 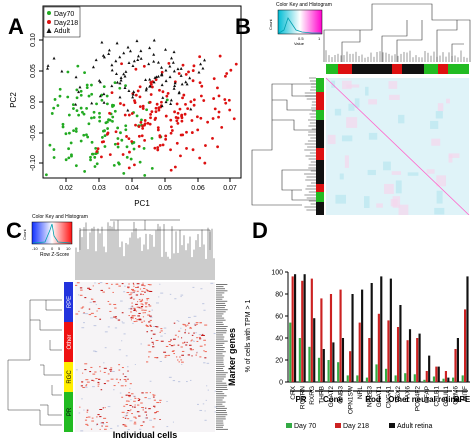 What do you see at coordinates (443, 380) in the screenshot?
I see `bar-day-70-glul1` at bounding box center [443, 380].